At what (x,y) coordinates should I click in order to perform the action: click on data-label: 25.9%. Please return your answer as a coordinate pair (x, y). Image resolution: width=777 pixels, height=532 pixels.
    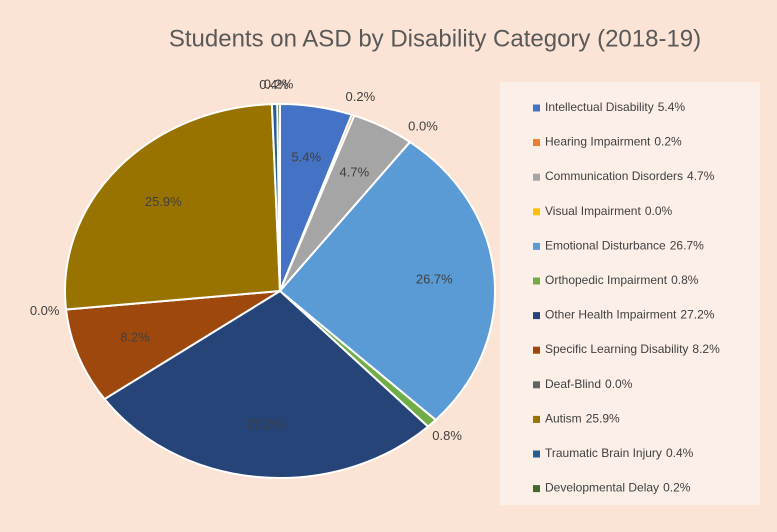
    Looking at the image, I should click on (163, 201).